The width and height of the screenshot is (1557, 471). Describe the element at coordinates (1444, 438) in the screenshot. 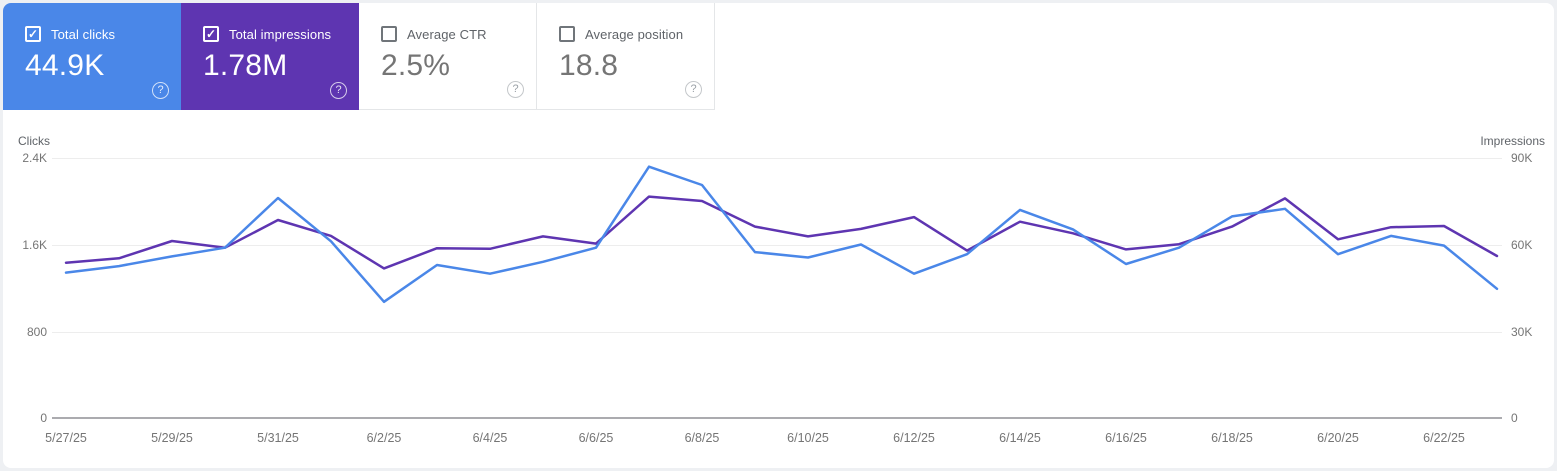

I see `date-label: 6/22/25` at that location.